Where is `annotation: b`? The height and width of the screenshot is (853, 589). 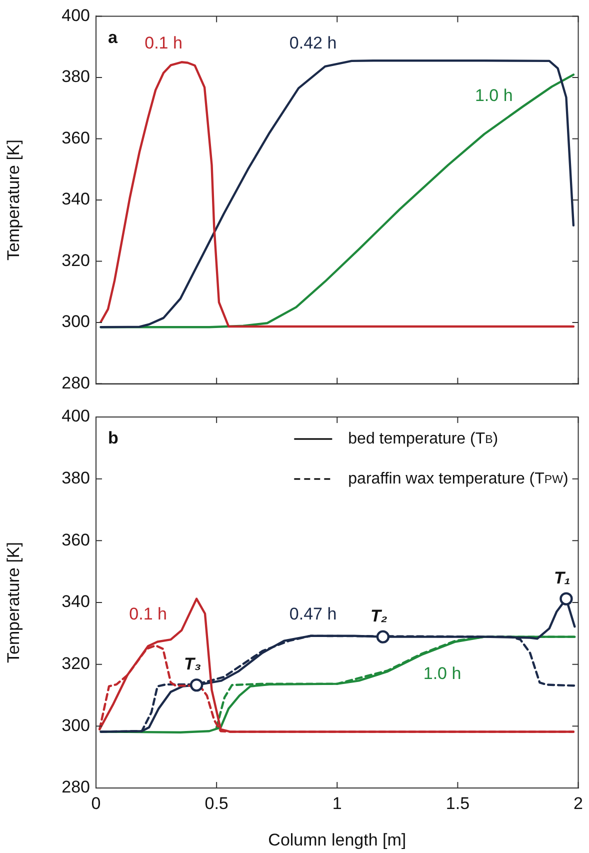
annotation: b is located at coordinates (113, 438).